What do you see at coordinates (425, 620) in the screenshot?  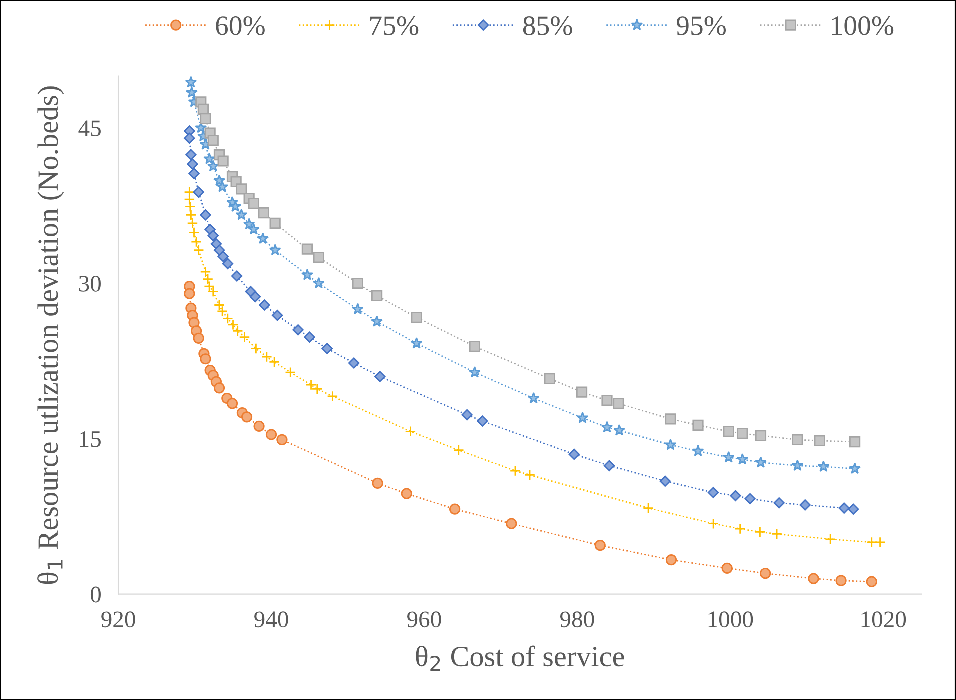 I see `x-tick-label: 960` at bounding box center [425, 620].